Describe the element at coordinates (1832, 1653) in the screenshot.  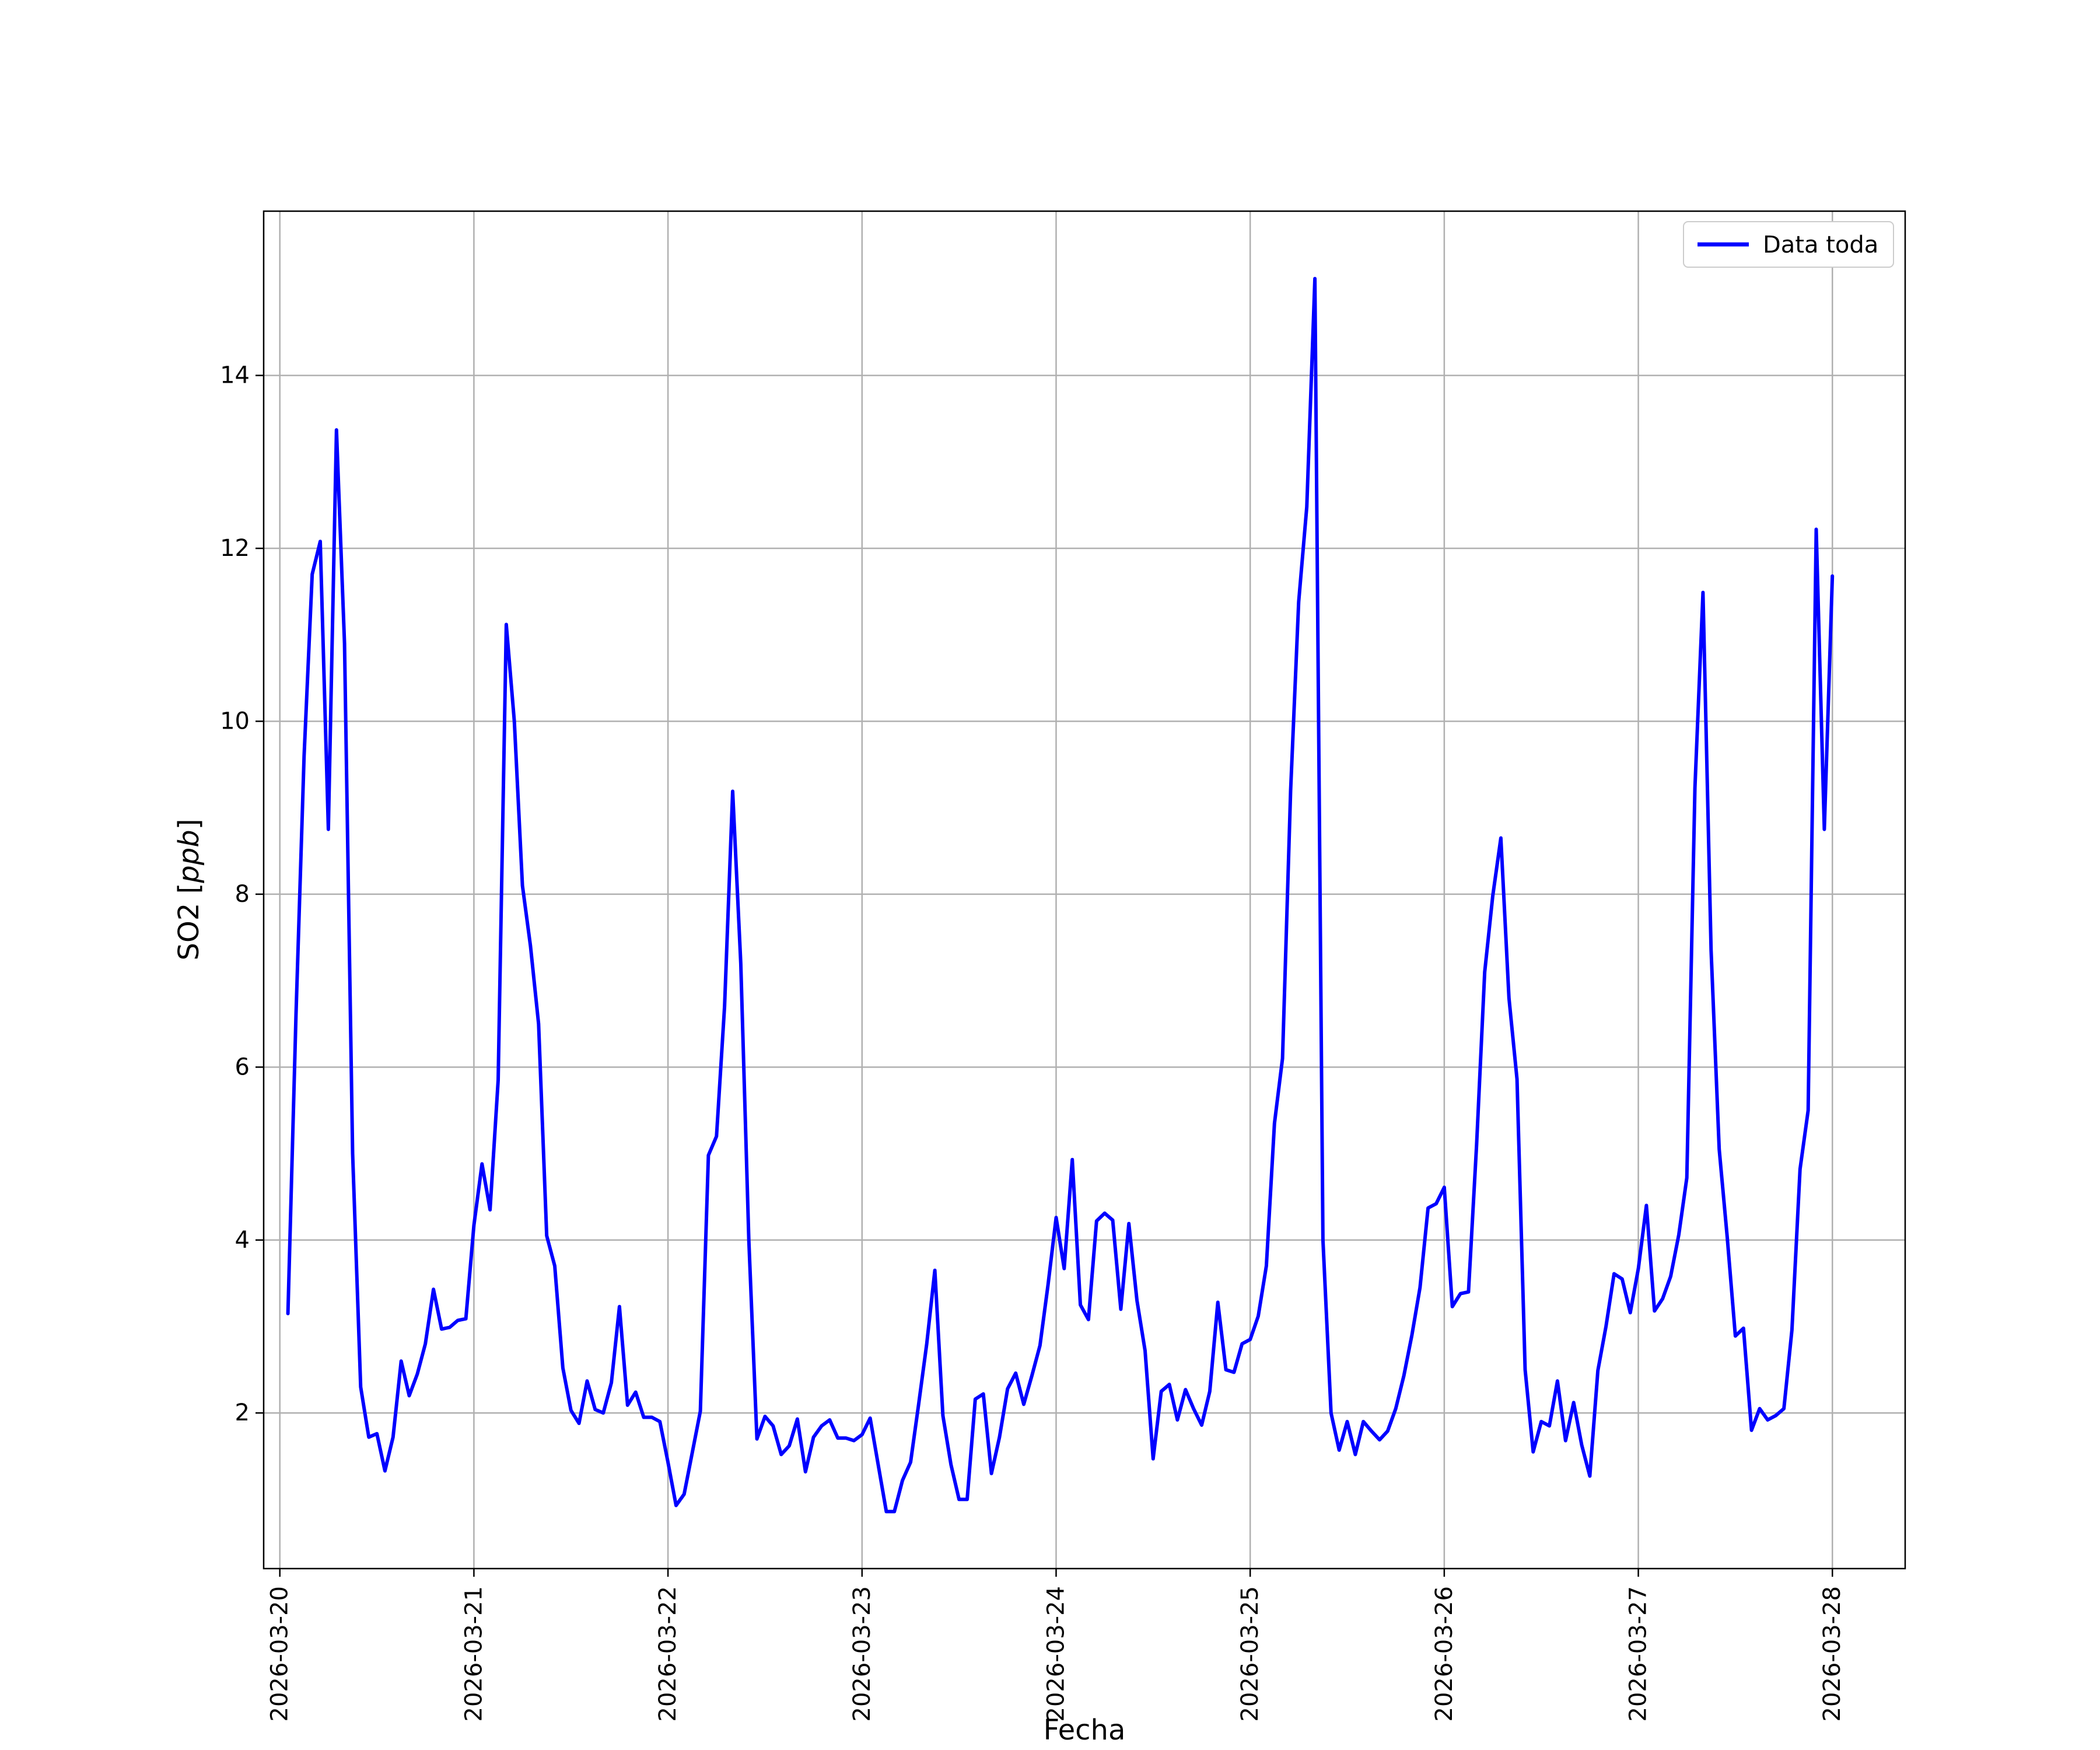
I see `x-tick-label: 2026-03-28` at that location.